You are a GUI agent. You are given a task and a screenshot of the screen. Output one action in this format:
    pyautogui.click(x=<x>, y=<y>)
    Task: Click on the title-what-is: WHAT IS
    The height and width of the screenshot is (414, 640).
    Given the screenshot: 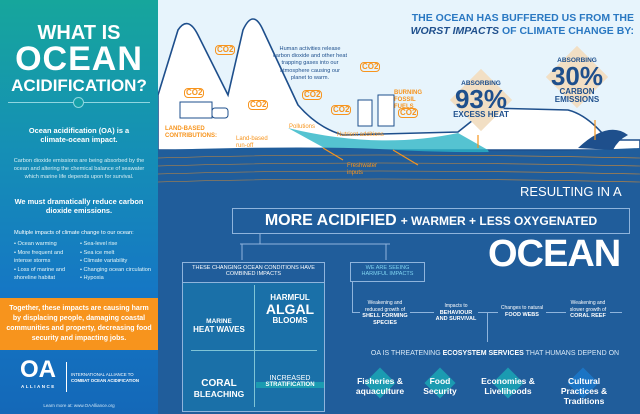 What is the action you would take?
    pyautogui.click(x=79, y=33)
    